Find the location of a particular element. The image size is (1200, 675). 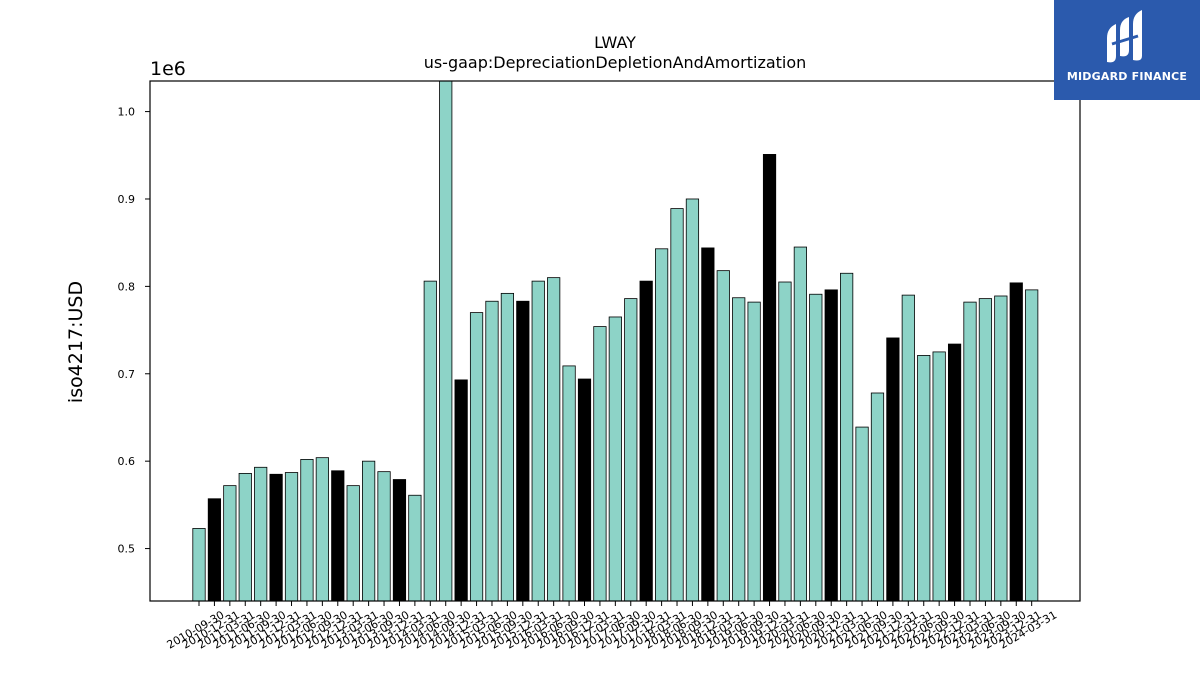

y-axis-label: iso4217:USD is located at coordinates (76, 342).